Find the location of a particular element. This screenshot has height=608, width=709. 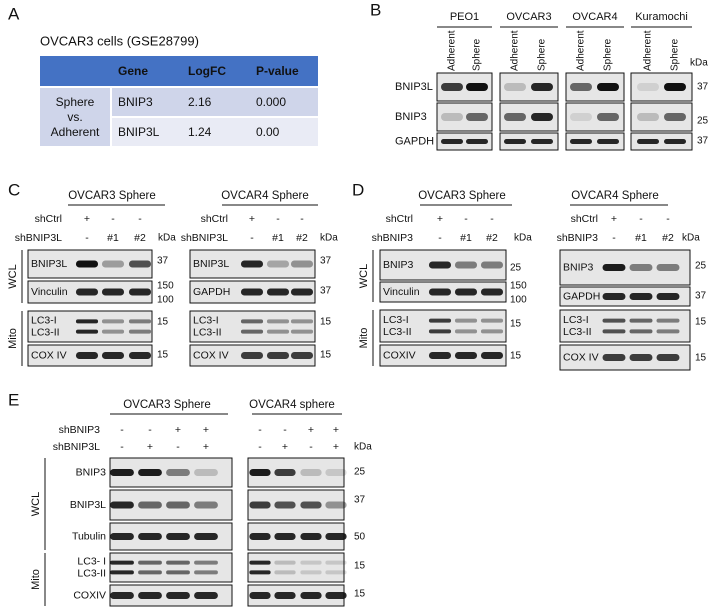

table-cell: 0.00 is located at coordinates (268, 132).